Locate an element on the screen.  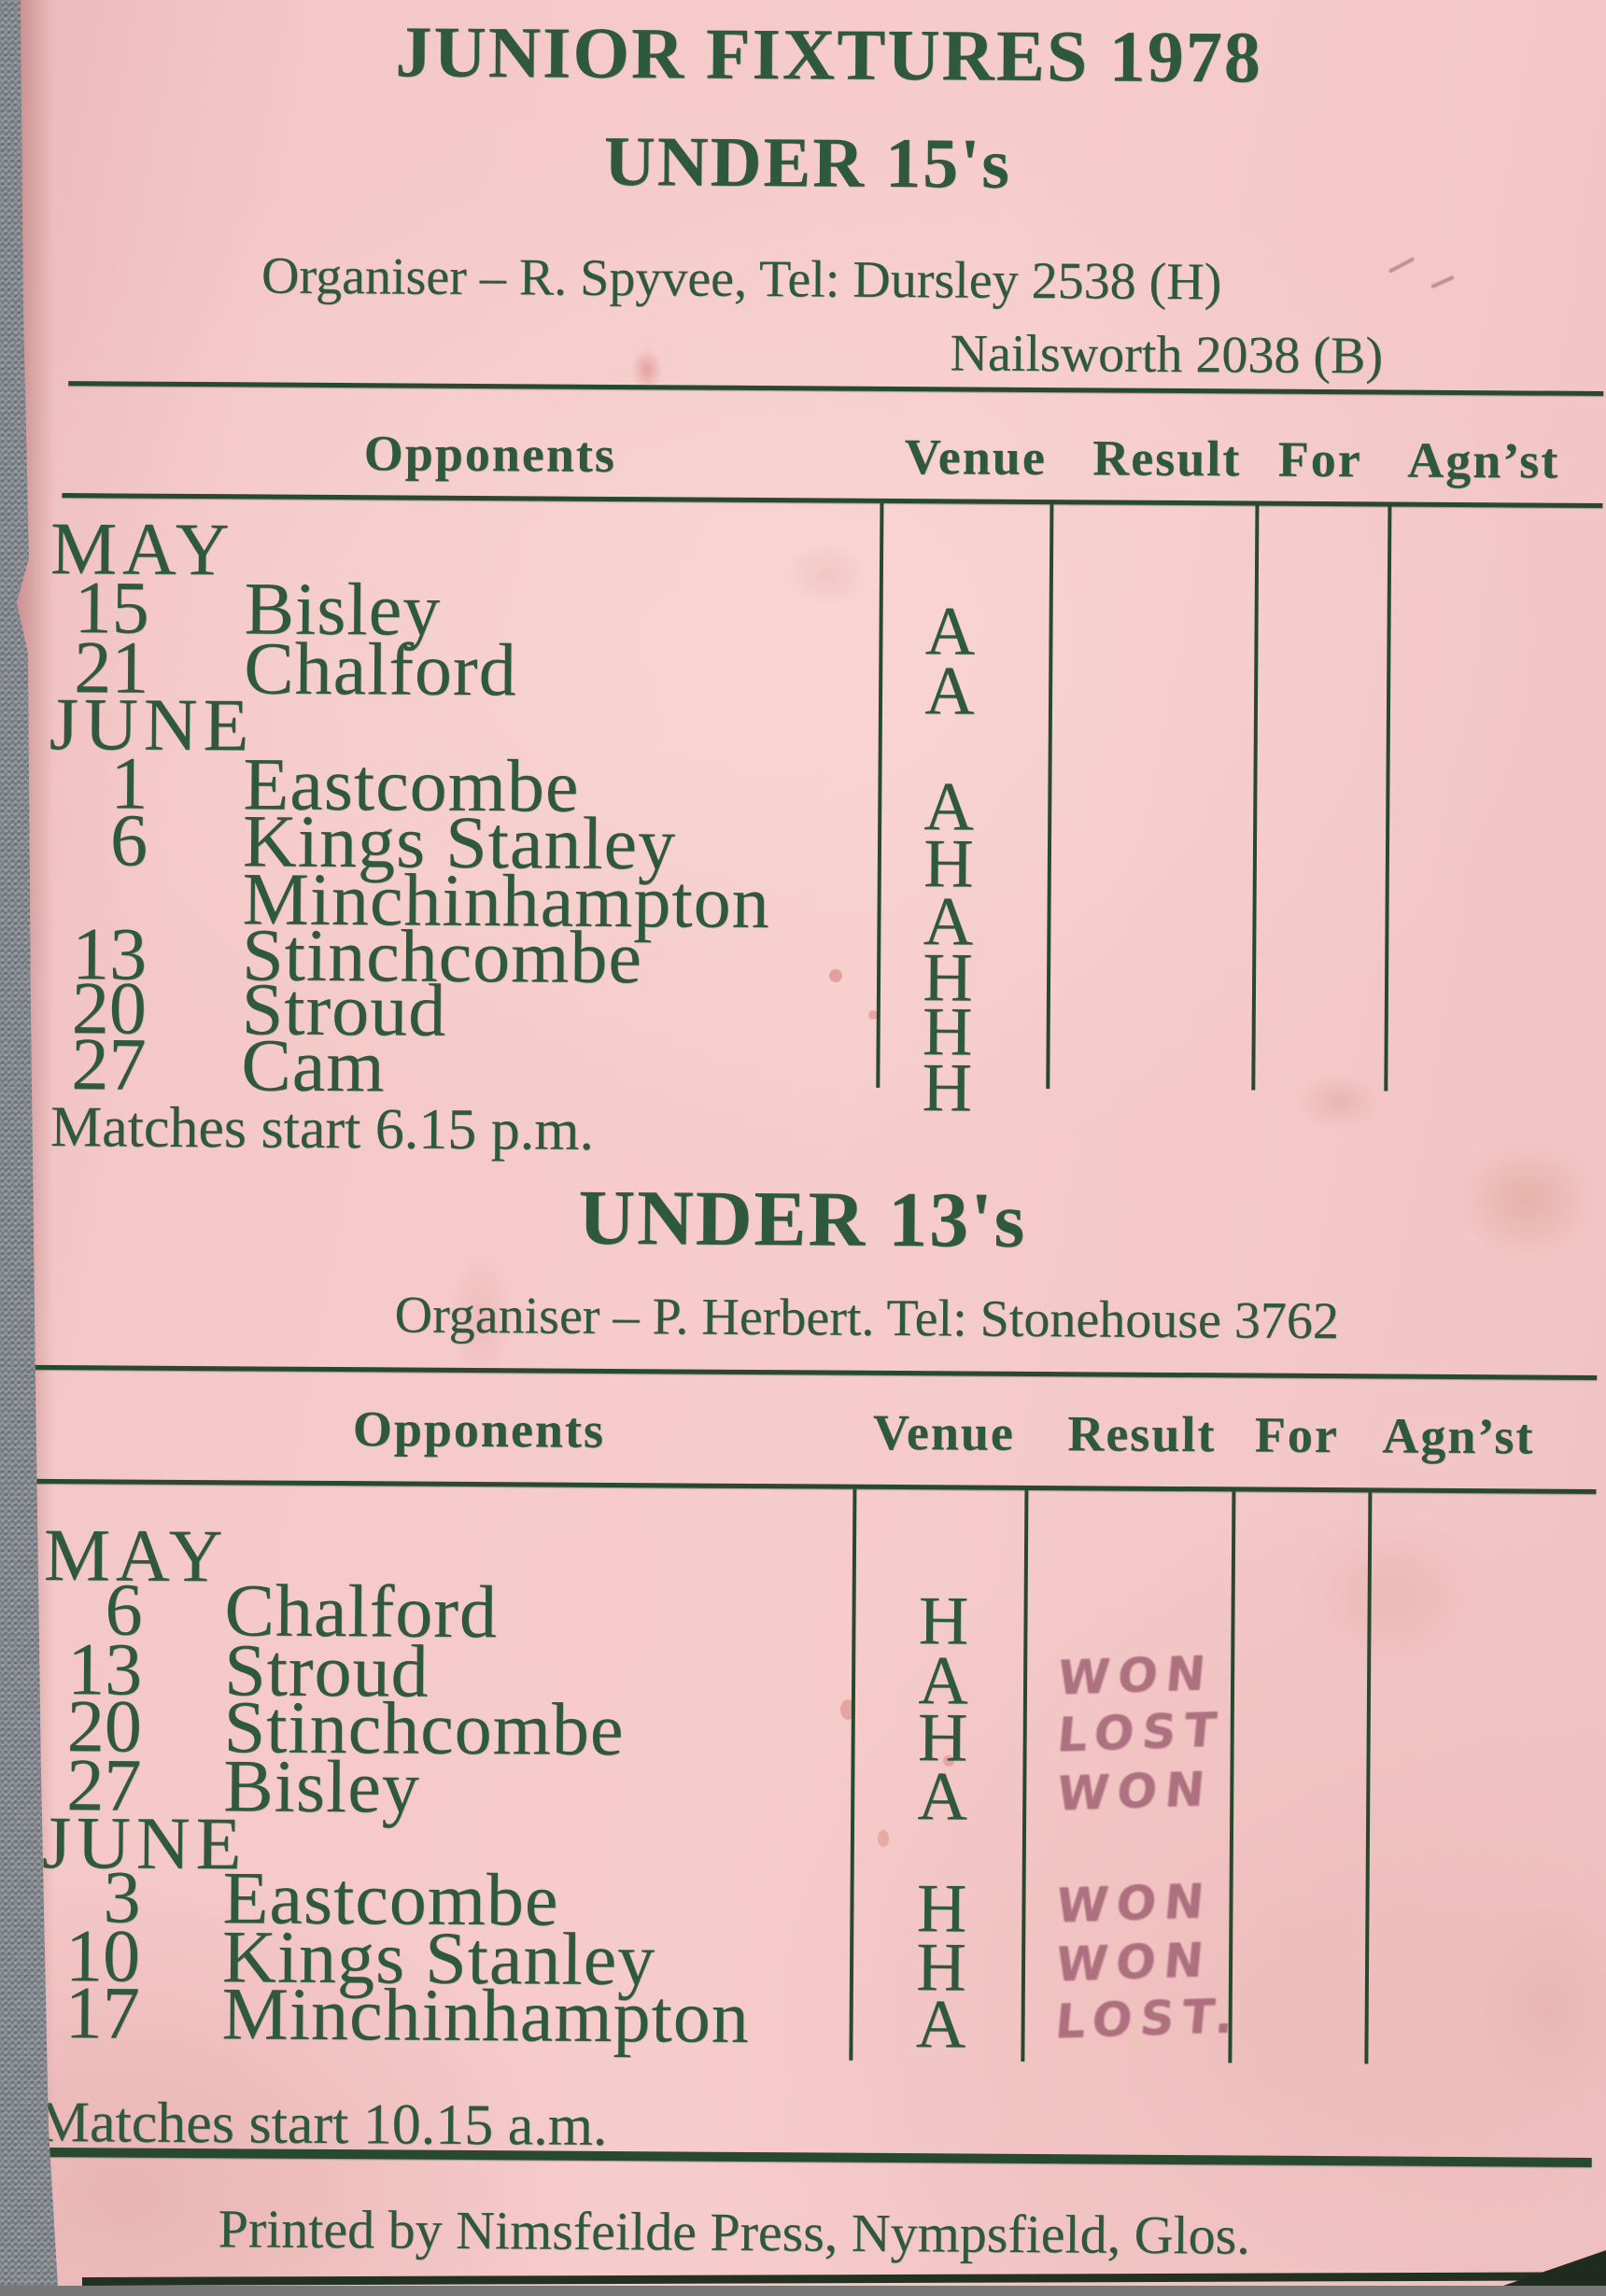
under15-organiser-line2: Nailsworth 2038 (B) is located at coordinates (1167, 355).